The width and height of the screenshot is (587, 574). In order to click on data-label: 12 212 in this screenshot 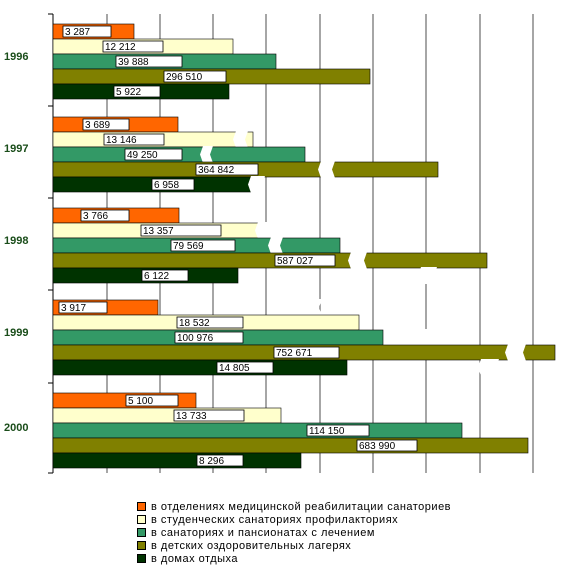, I will do `click(120, 47)`.